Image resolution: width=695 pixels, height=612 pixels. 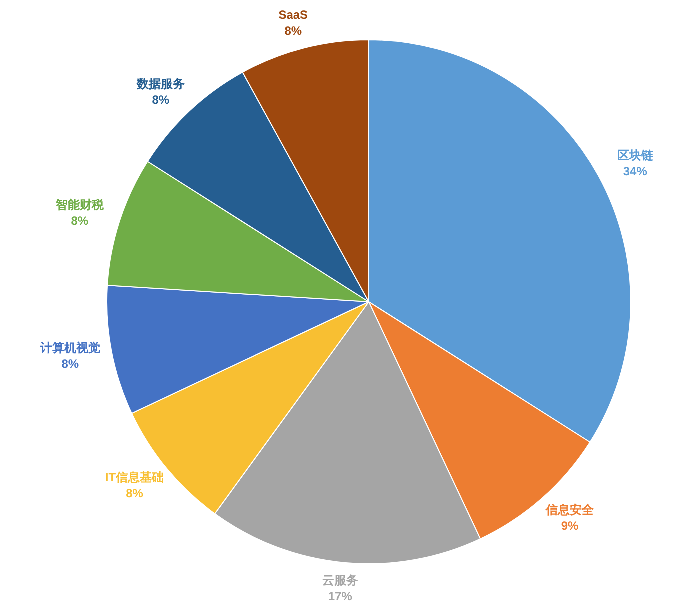 What do you see at coordinates (635, 171) in the screenshot?
I see `data-label: 34%` at bounding box center [635, 171].